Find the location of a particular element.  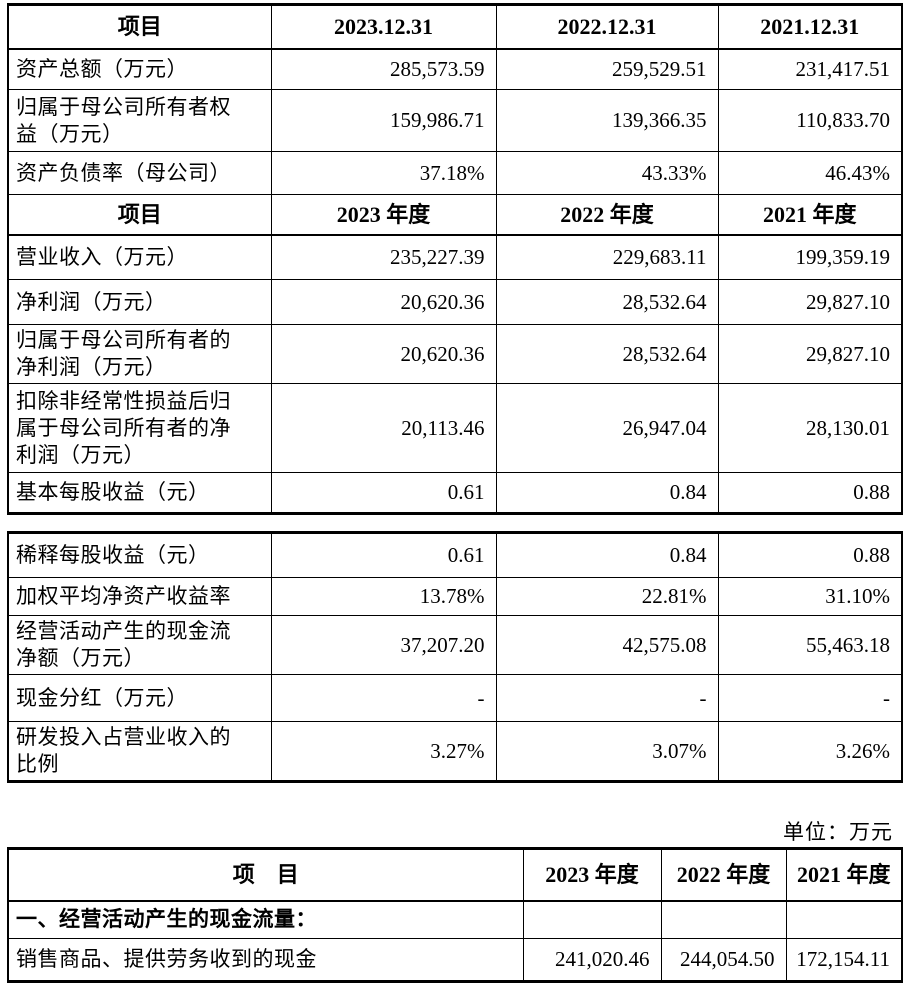

section-row: 一、经营活动产生的现金流量： is located at coordinates (455, 919).